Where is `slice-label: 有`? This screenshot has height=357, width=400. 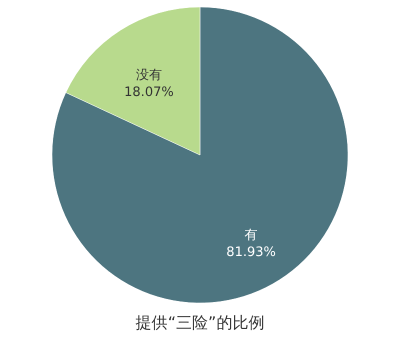
slice-label: 有 is located at coordinates (251, 236).